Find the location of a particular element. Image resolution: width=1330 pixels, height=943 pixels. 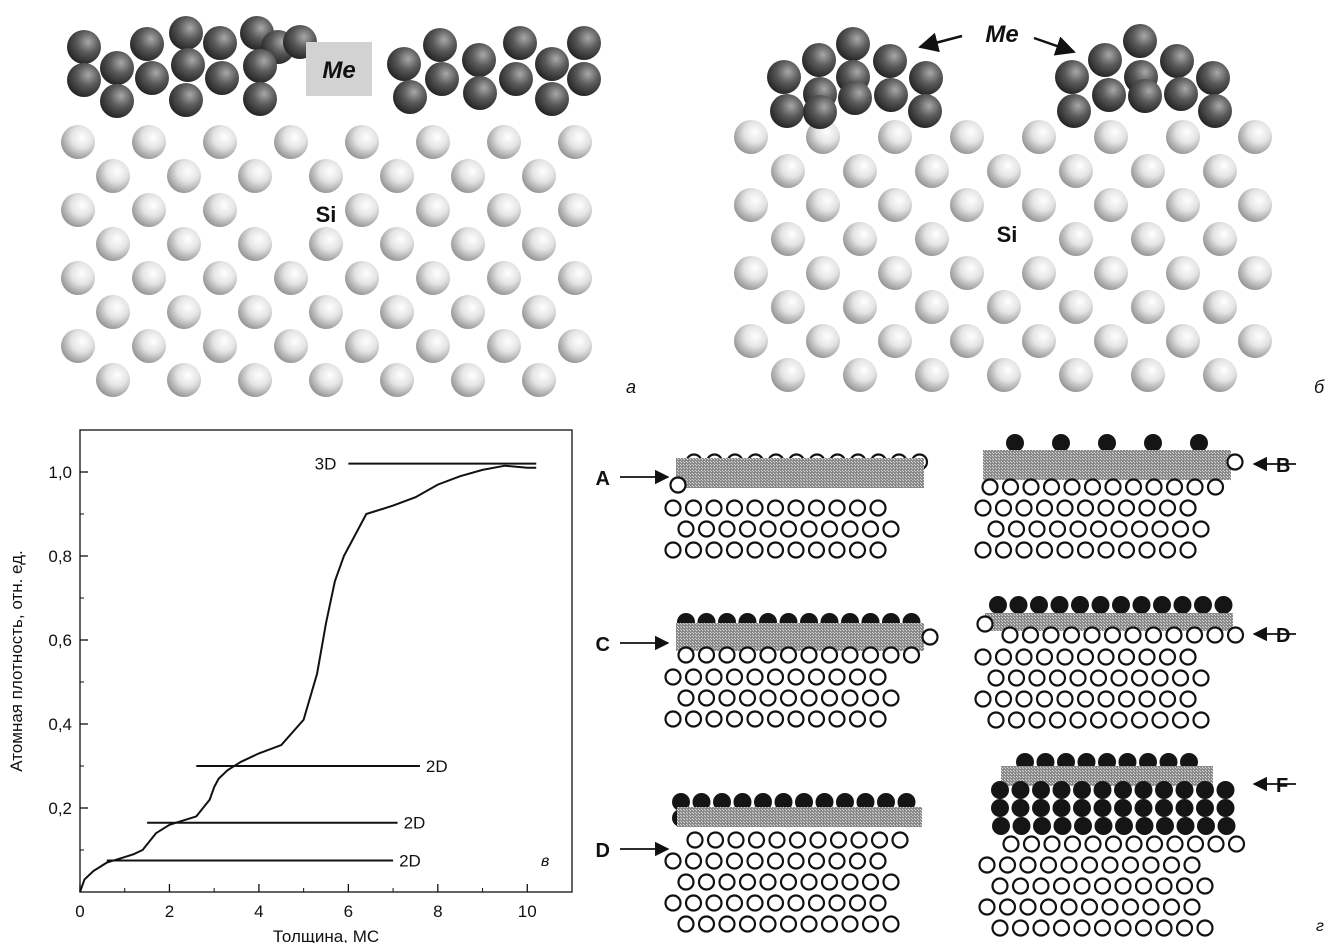

y-tick-label: 0,6 is located at coordinates (60, 640).